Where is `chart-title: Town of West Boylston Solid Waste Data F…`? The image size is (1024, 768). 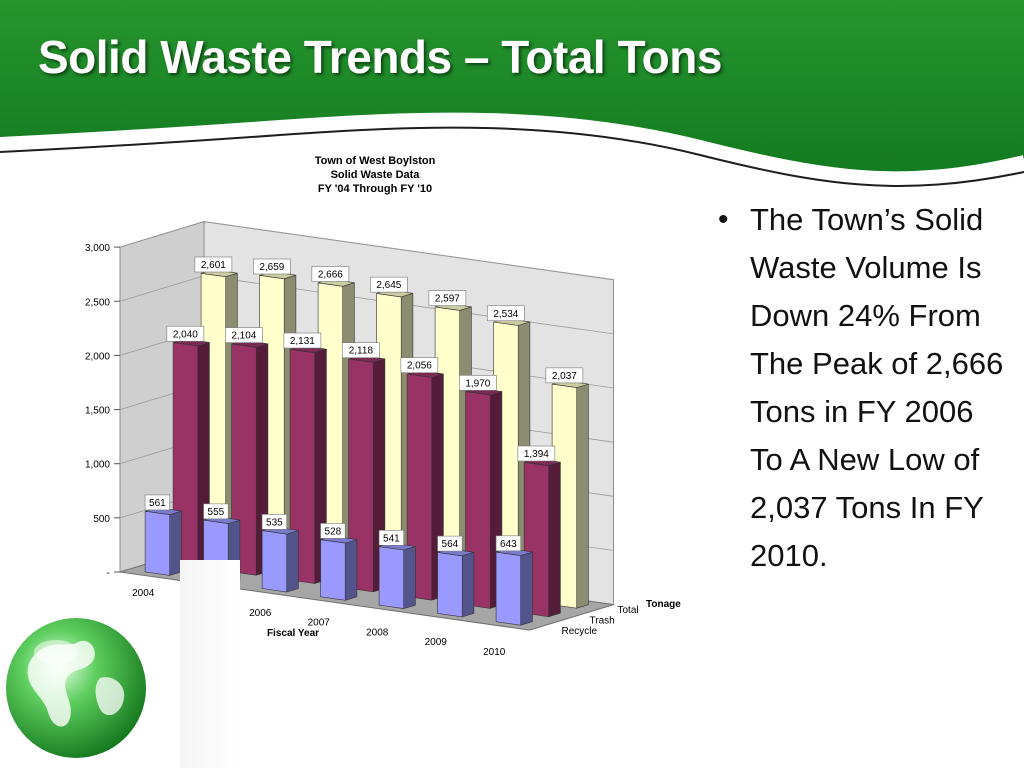 chart-title: Town of West Boylston Solid Waste Data F… is located at coordinates (375, 175).